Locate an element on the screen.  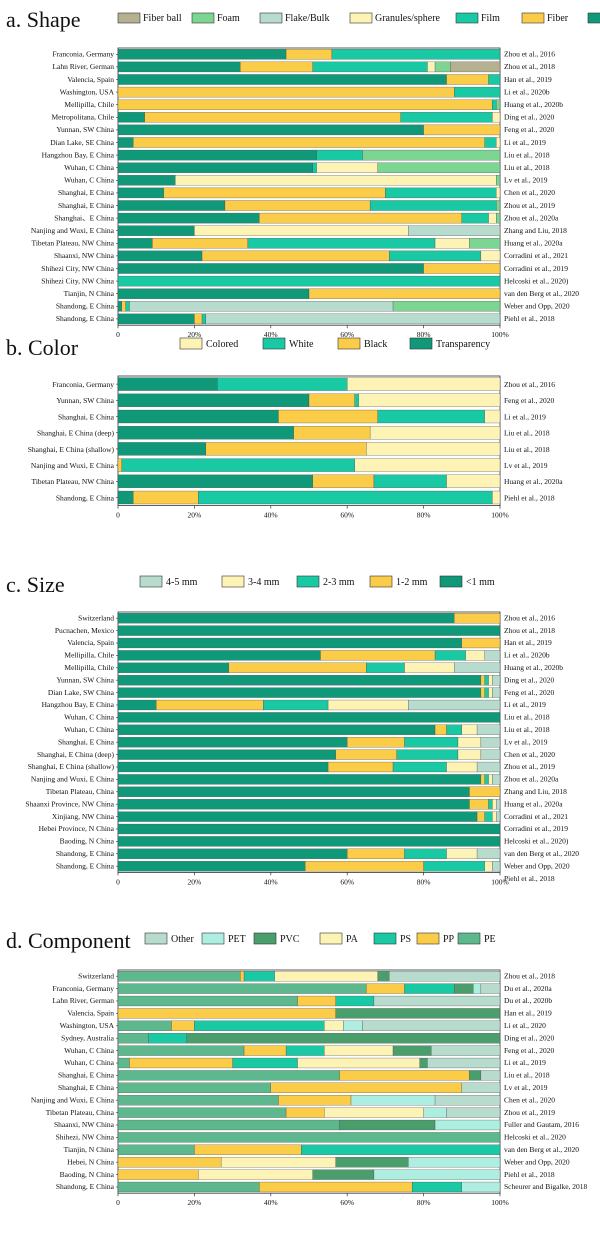
reference-label: Li et al., 2019 is located at coordinates (525, 1062).